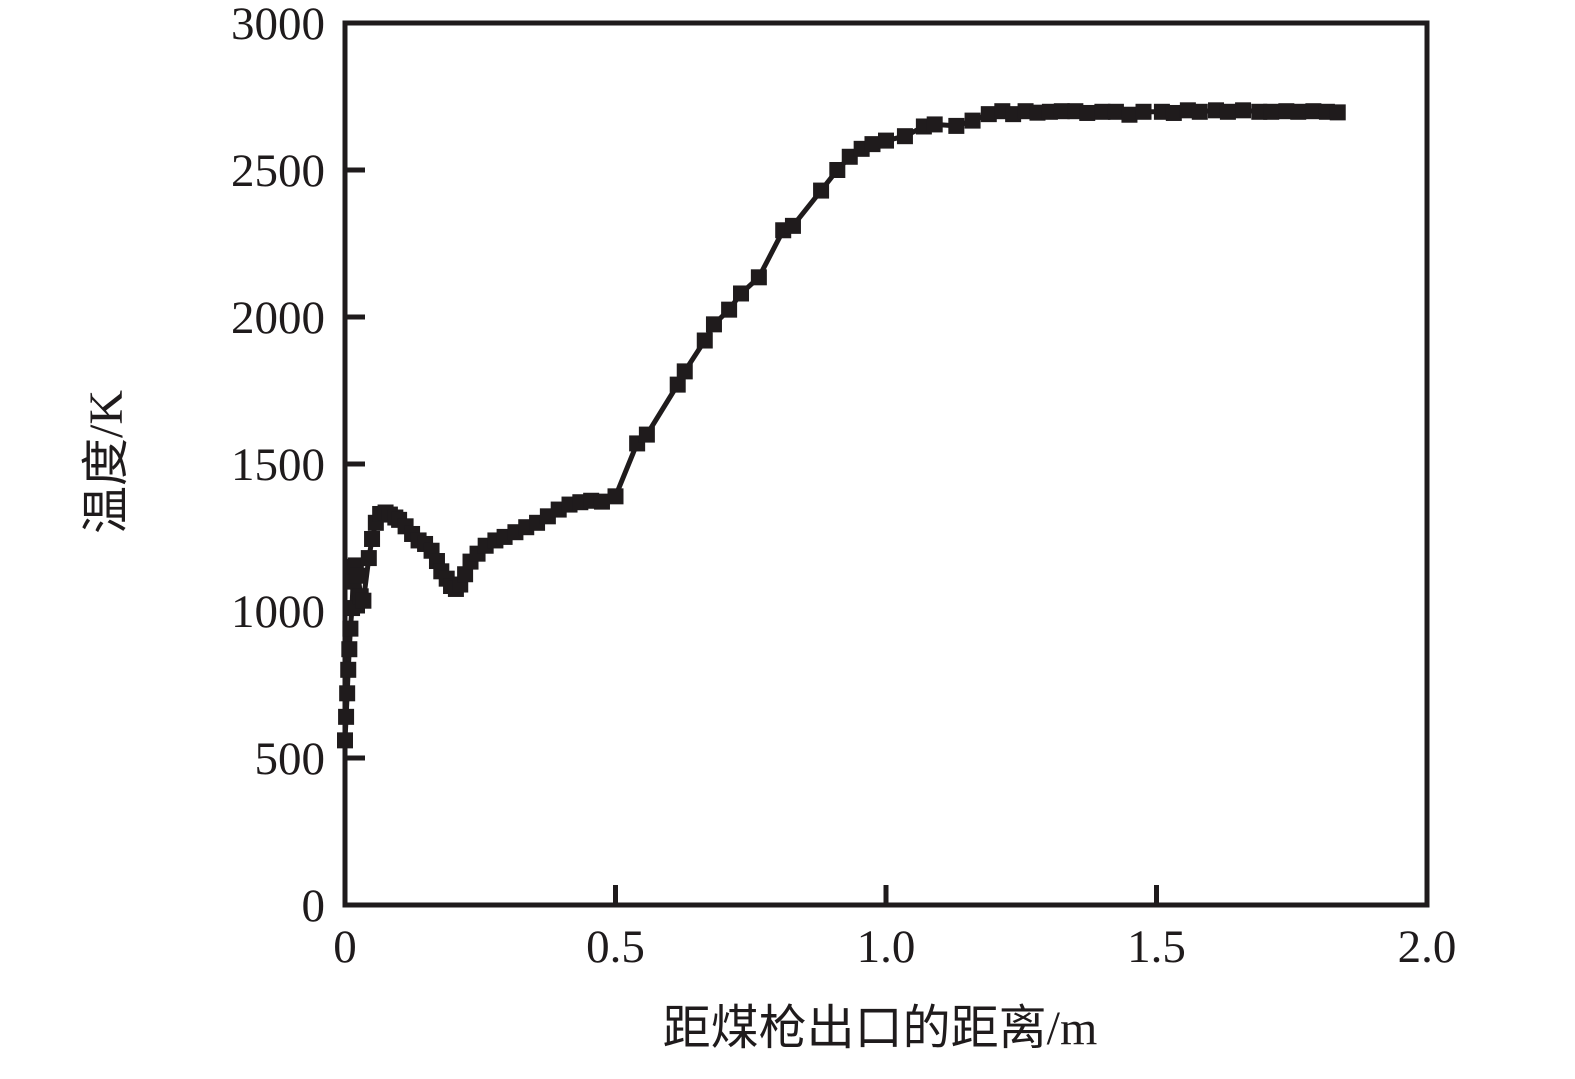 This screenshot has height=1079, width=1575. Describe the element at coordinates (278, 318) in the screenshot. I see `y-tick-label: 2000` at that location.